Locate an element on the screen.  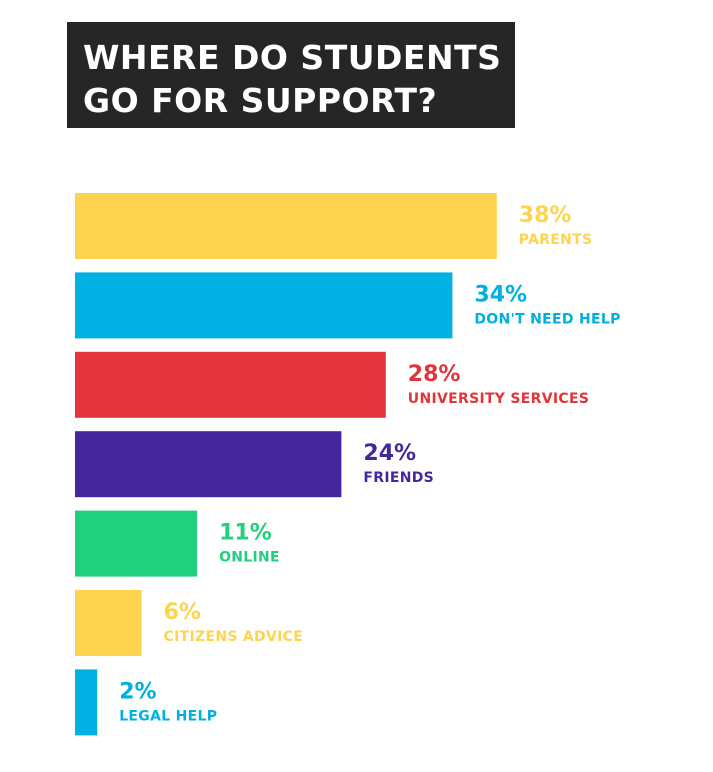
category-label-online: ONLINE is located at coordinates (249, 558).